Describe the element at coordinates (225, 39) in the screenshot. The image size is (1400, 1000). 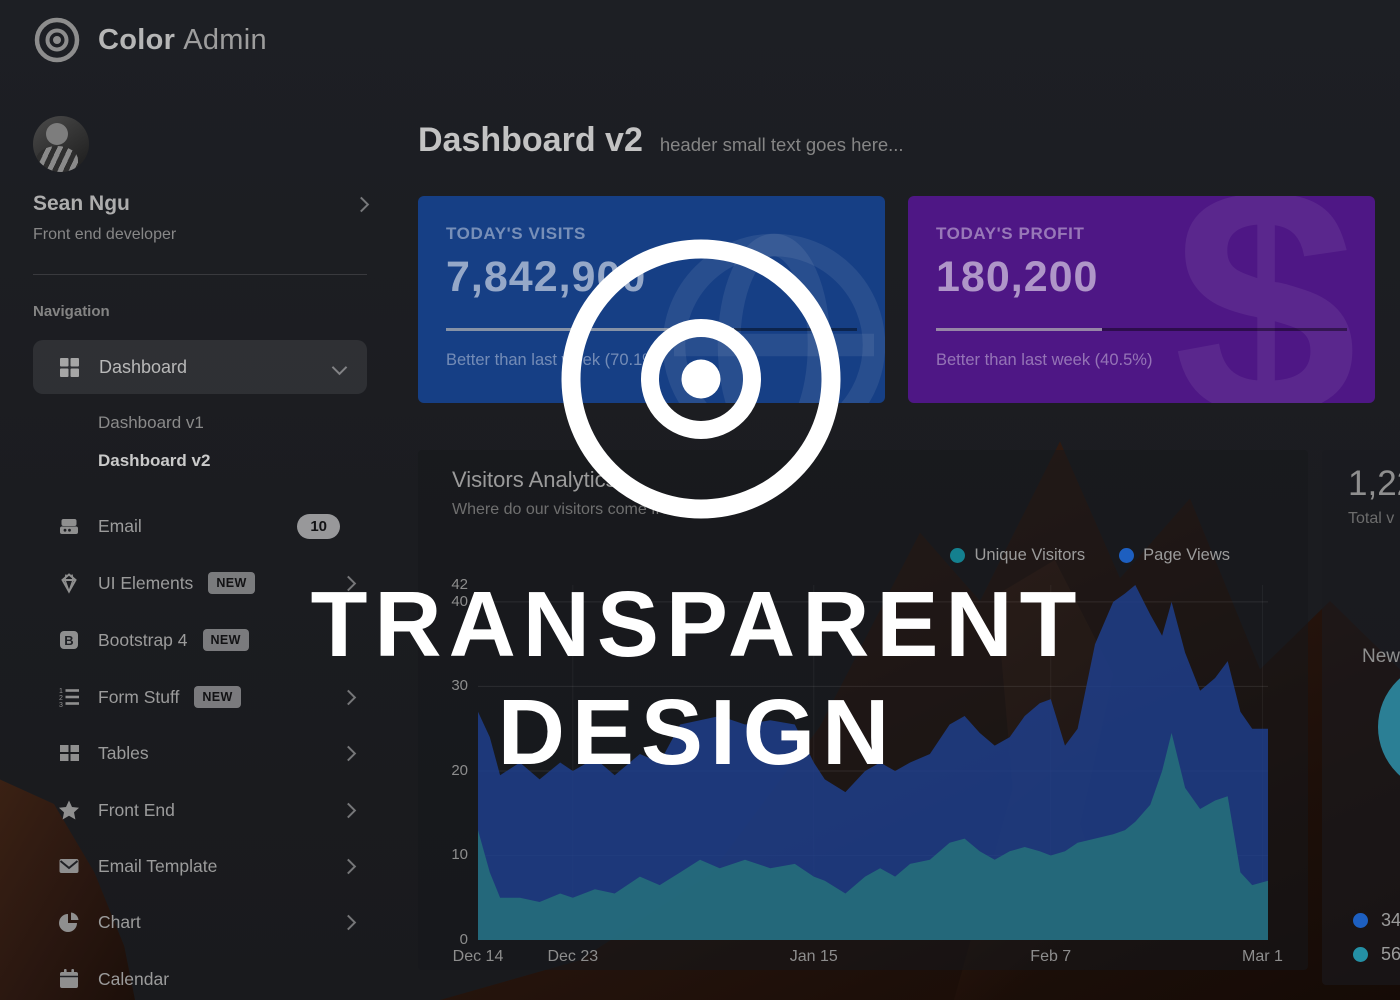
I see `brand-name-light: Admin` at that location.